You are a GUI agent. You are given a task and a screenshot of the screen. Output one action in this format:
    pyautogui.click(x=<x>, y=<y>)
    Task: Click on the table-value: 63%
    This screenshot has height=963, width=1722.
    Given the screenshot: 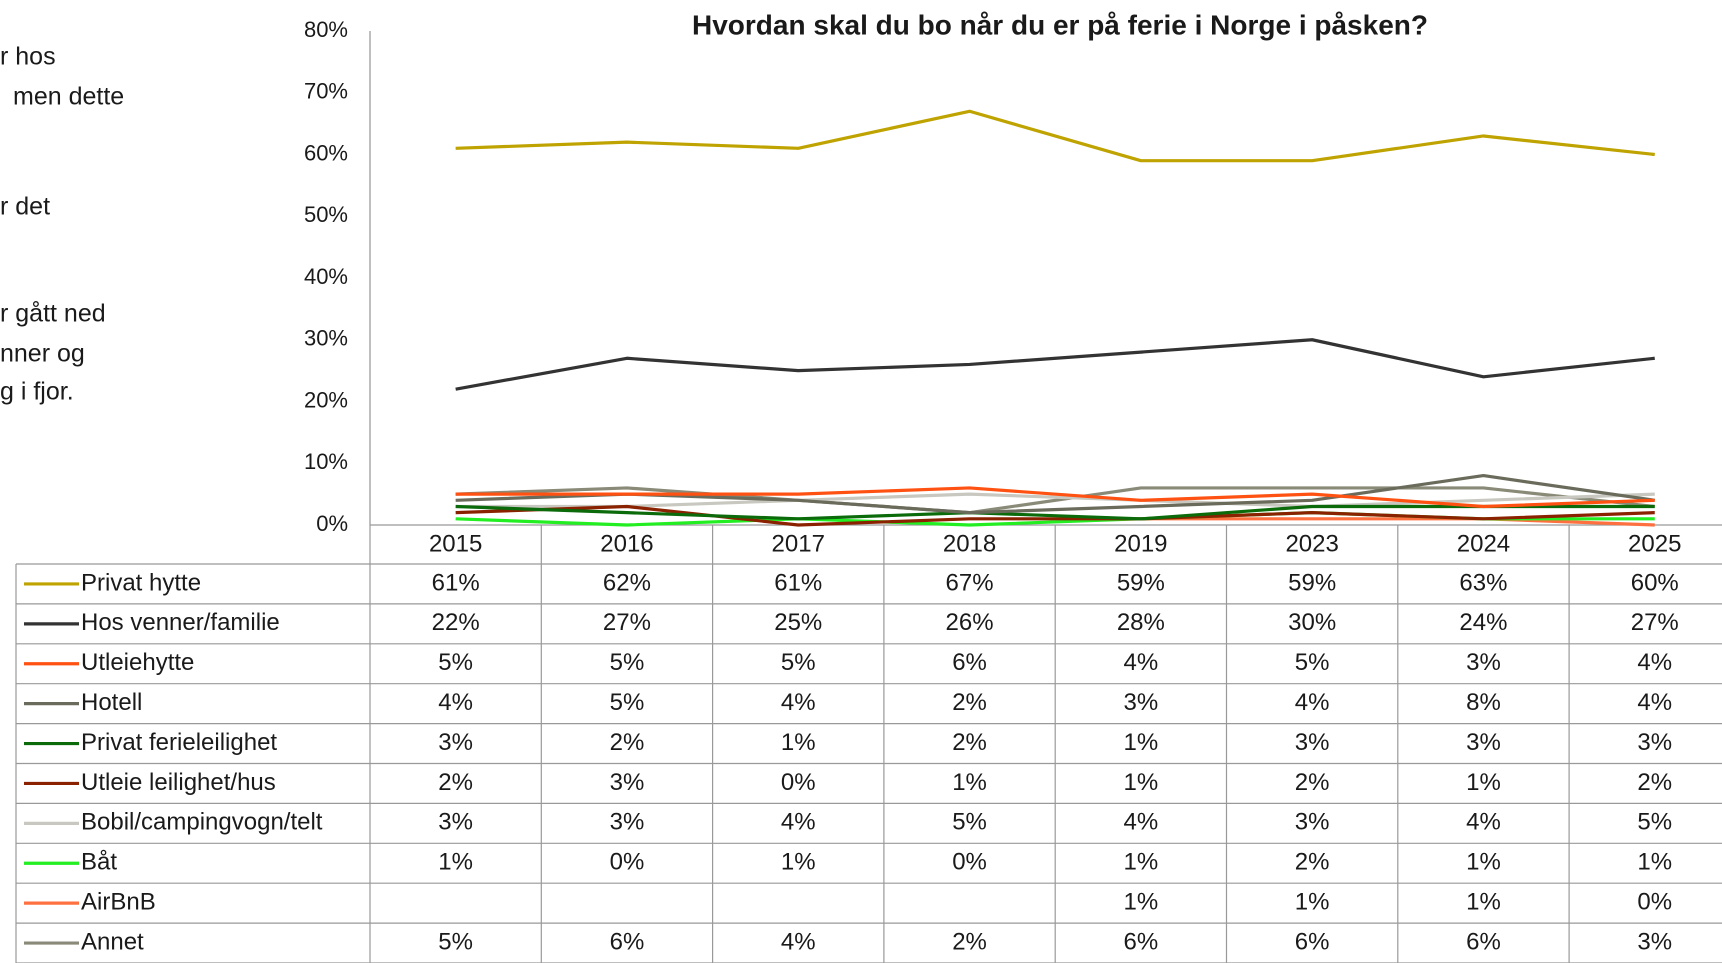 What is the action you would take?
    pyautogui.click(x=1483, y=582)
    